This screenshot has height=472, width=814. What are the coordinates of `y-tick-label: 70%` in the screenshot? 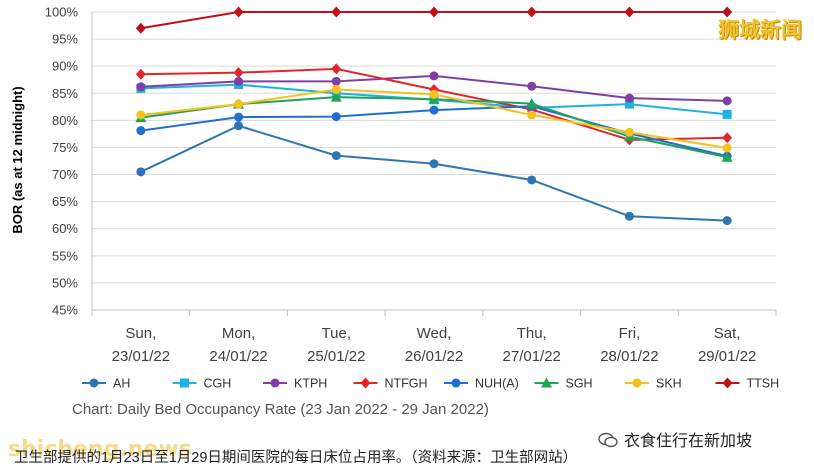 It's located at (65, 174).